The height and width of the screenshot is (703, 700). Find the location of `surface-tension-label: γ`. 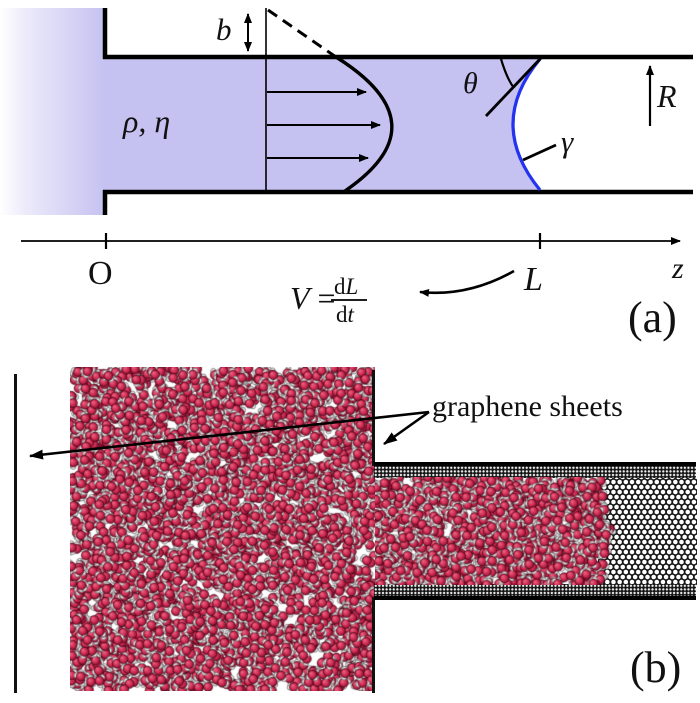

surface-tension-label: γ is located at coordinates (567, 141).